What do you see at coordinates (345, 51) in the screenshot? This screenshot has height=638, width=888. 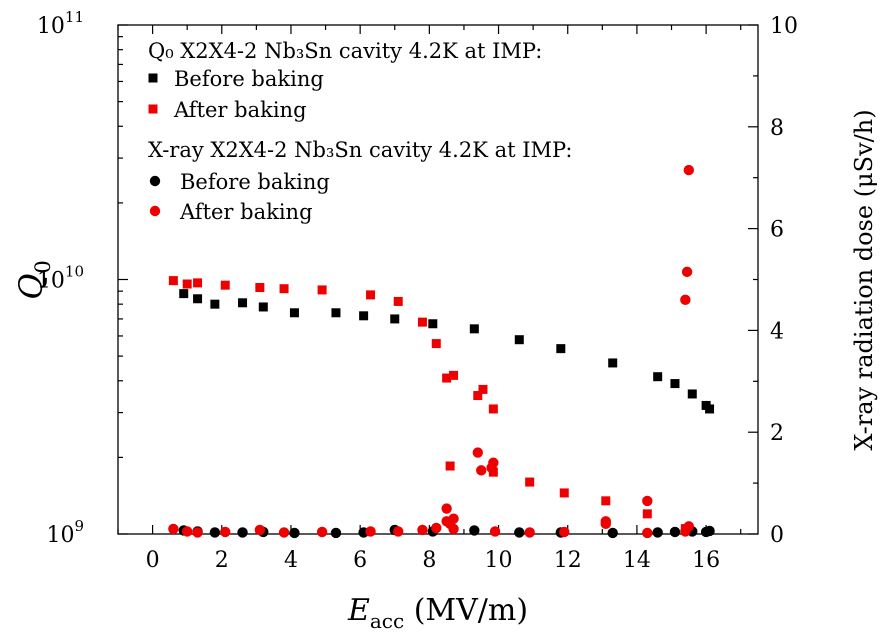 I see `legend-q0-title: Q₀ X2X4-2 Nb₃Sn cavity 4.2K at IMP:` at bounding box center [345, 51].